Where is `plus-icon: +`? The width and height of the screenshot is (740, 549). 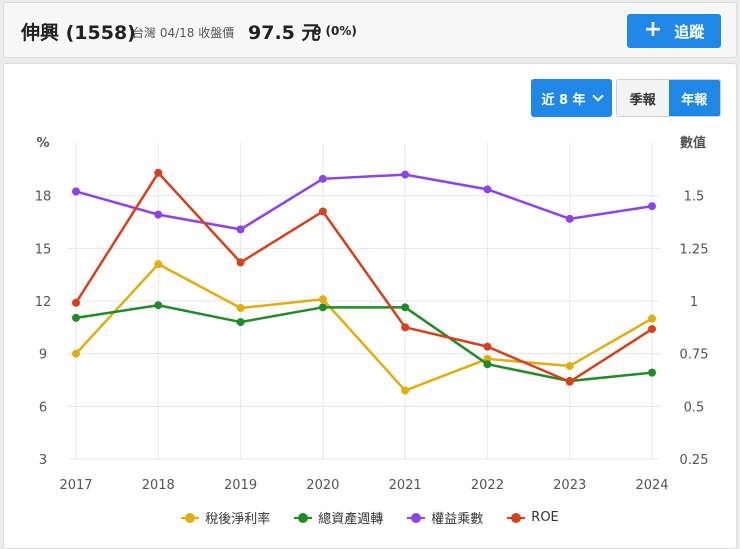
plus-icon: + is located at coordinates (653, 29).